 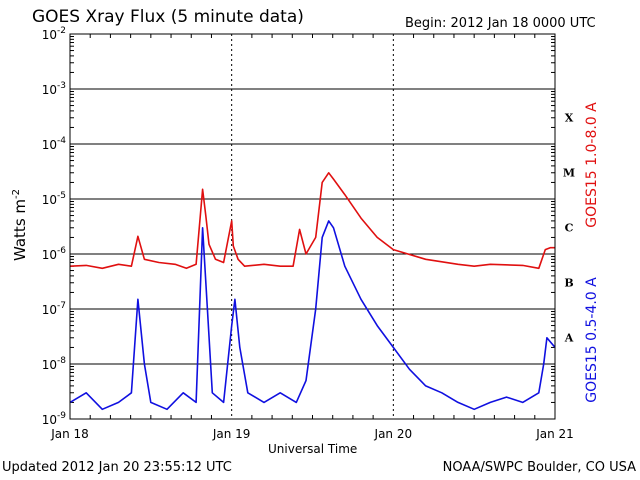 What do you see at coordinates (312, 434) in the screenshot?
I see `x-tick-labels: Jan 18 Jan 19 Jan 20 Jan 21` at bounding box center [312, 434].